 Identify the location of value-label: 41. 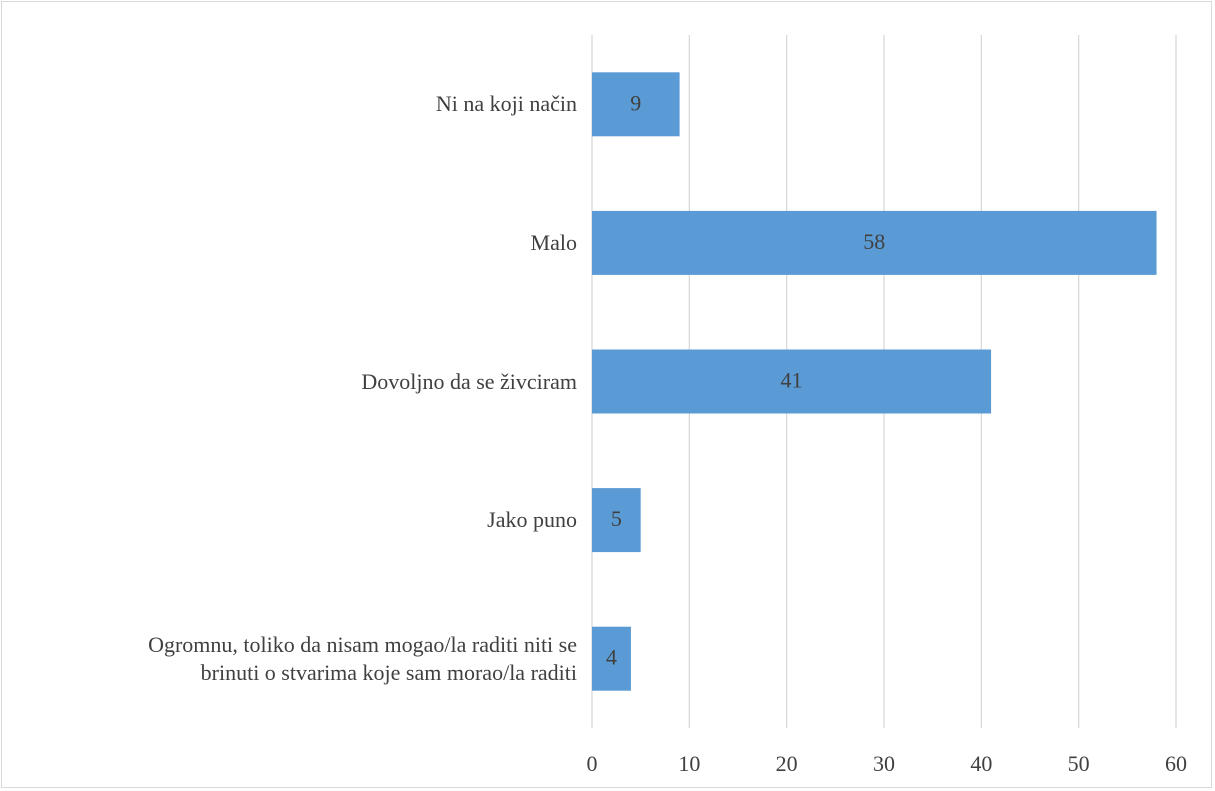
(792, 380).